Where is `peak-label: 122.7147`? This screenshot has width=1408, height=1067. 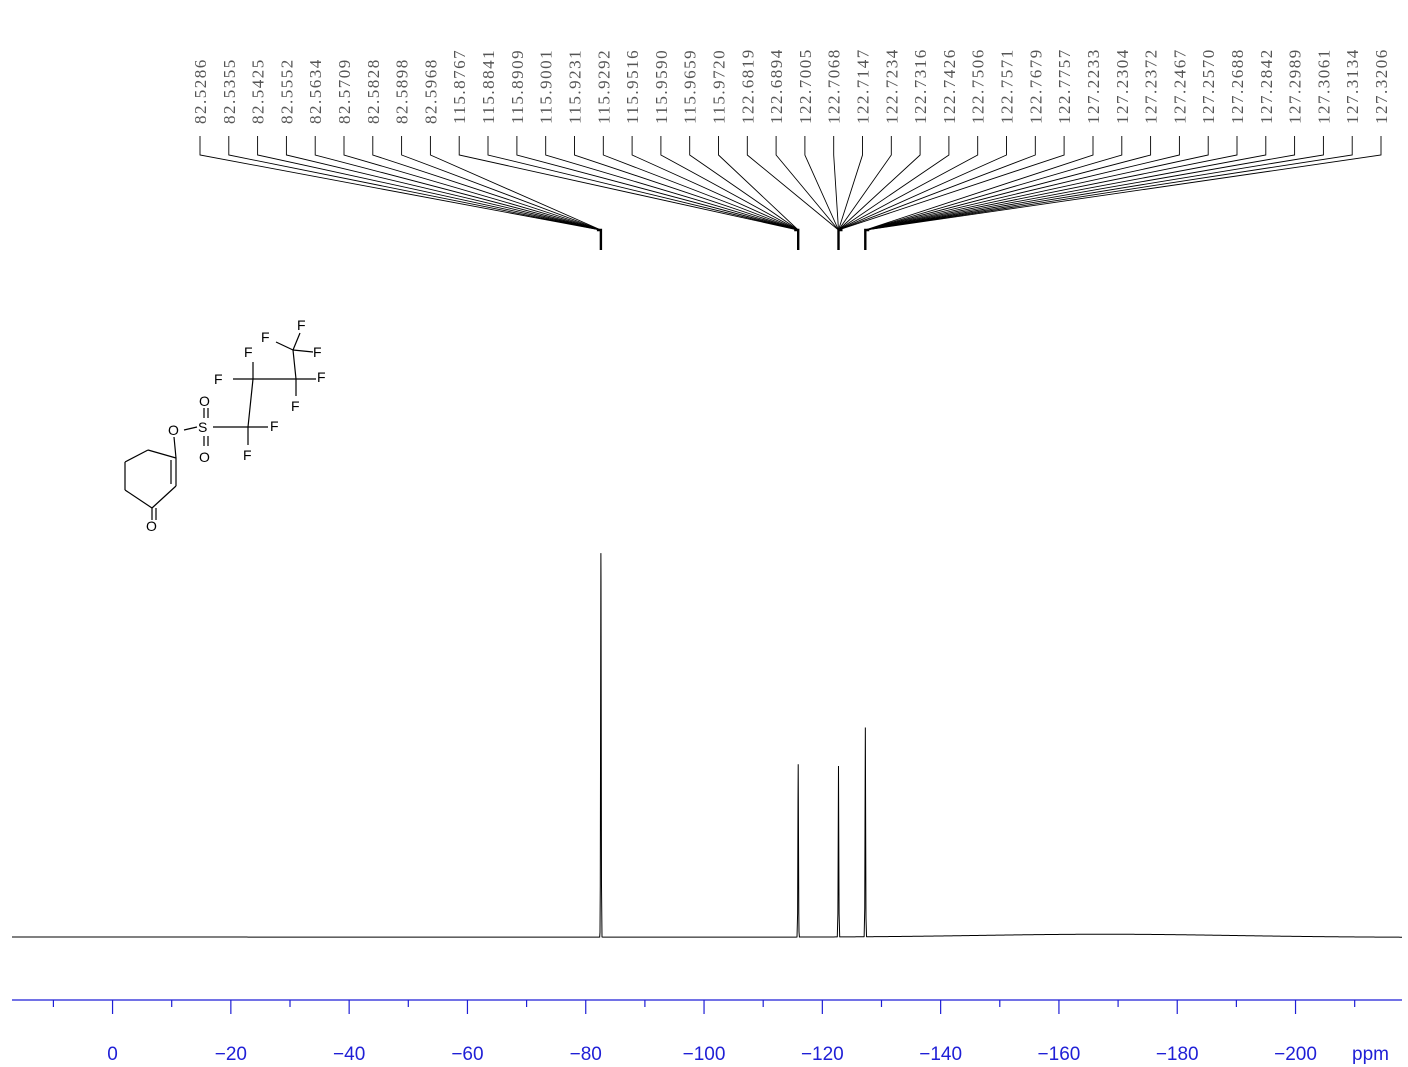 peak-label: 122.7147 is located at coordinates (863, 86).